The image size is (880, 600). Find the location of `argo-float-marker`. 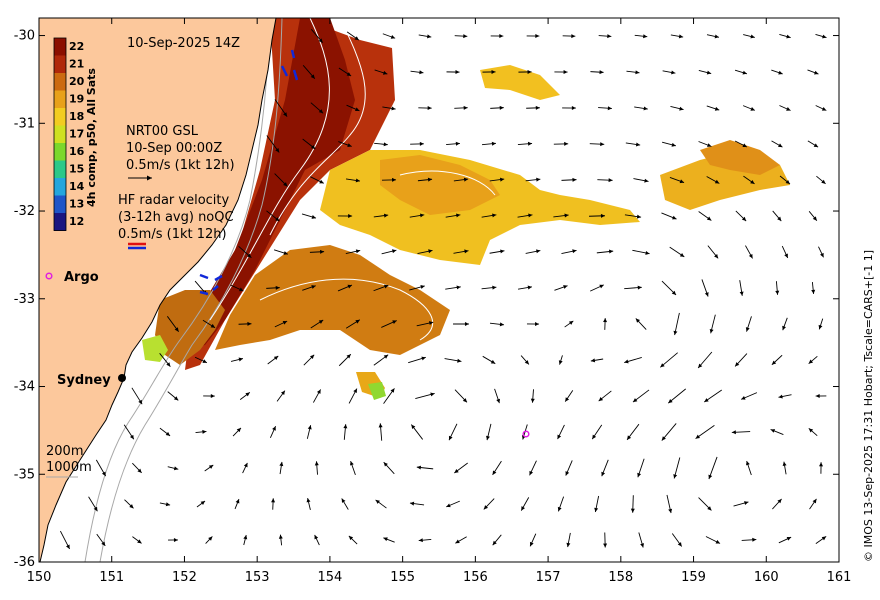

argo-float-marker is located at coordinates (526, 434).